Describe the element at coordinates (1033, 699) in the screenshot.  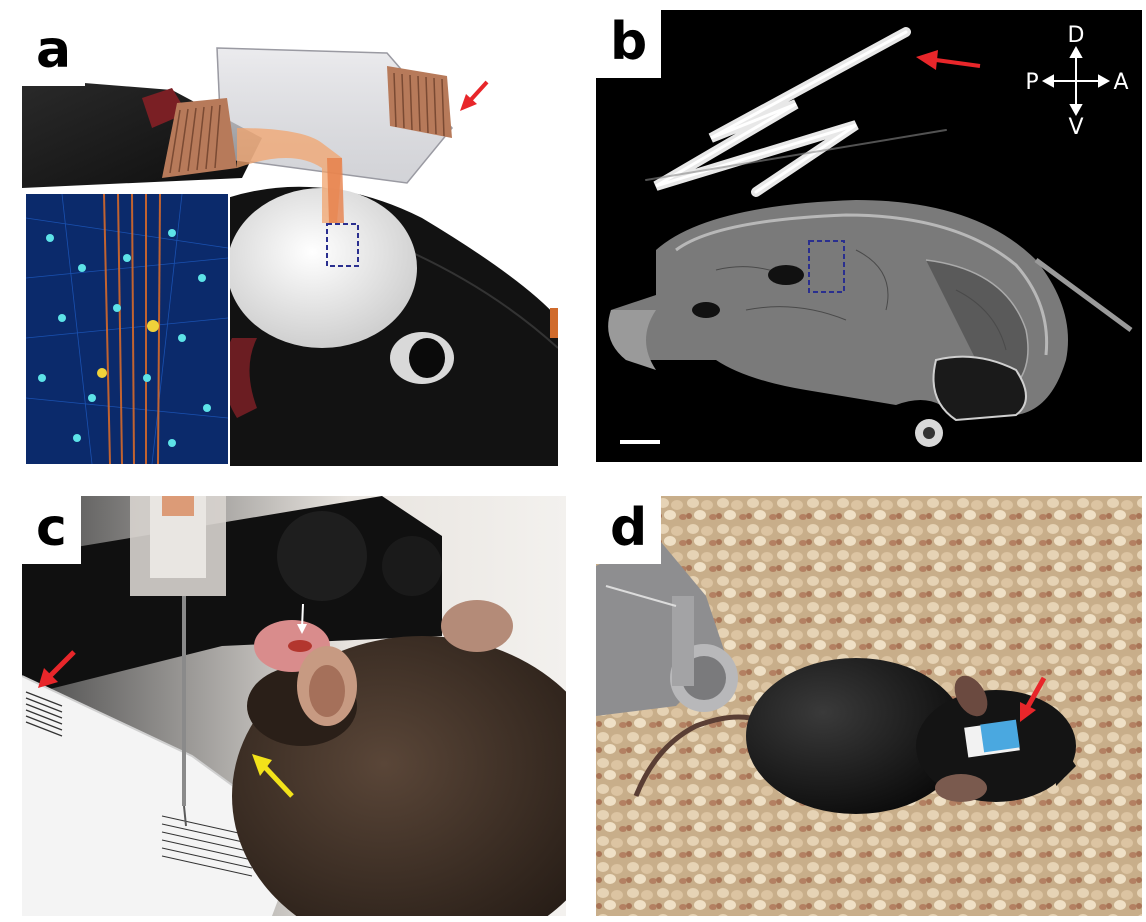
I see `red-arrow-d` at that location.